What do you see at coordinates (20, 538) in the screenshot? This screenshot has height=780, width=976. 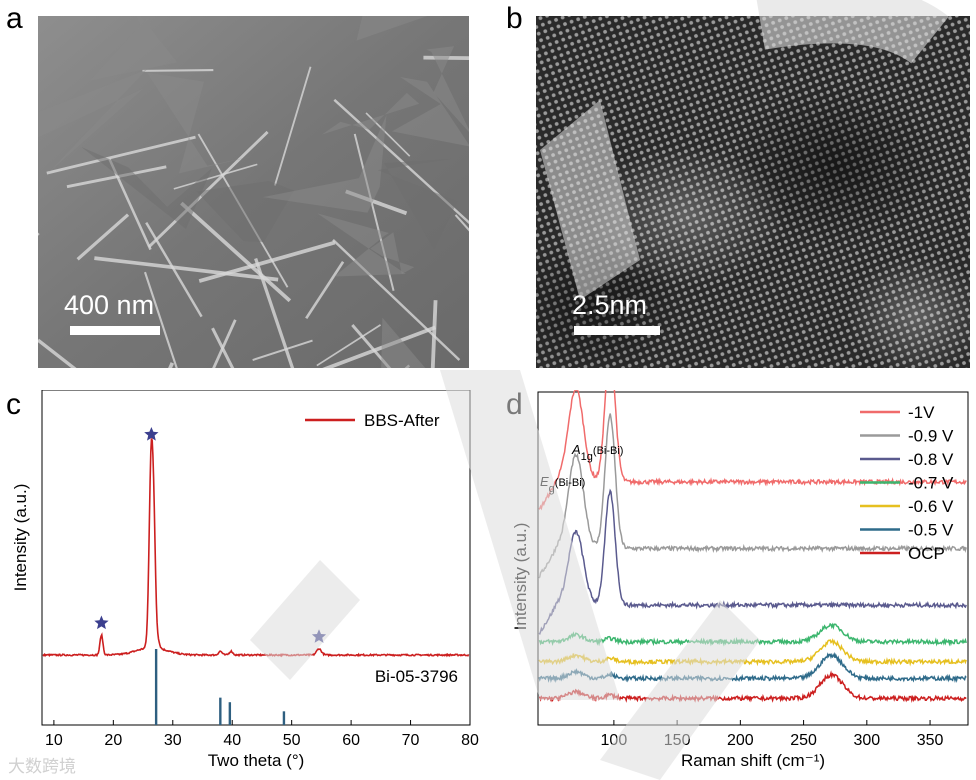 I see `y-axis-label-c: Intensity (a.u.)` at bounding box center [20, 538].